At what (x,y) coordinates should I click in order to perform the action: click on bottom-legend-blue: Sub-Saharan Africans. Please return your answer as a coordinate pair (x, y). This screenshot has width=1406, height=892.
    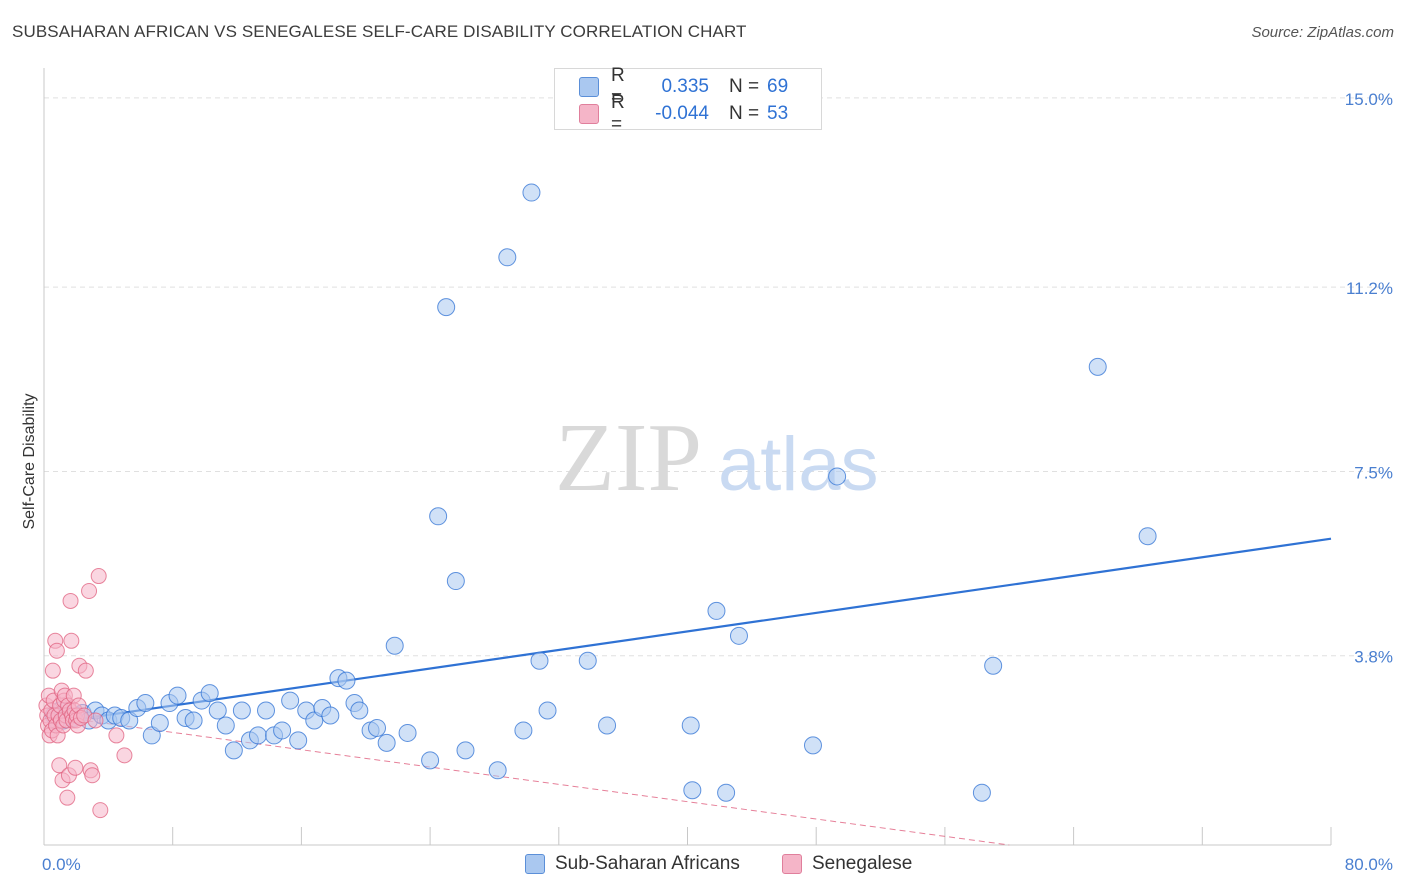
    Looking at the image, I should click on (632, 864).